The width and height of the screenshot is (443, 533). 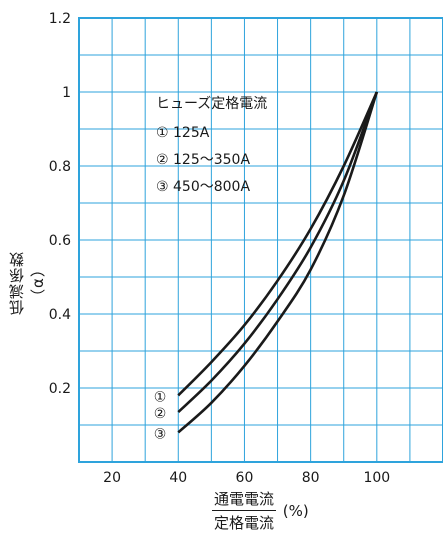 I want to click on y-tick-0.8: 0.8, so click(x=60, y=167).